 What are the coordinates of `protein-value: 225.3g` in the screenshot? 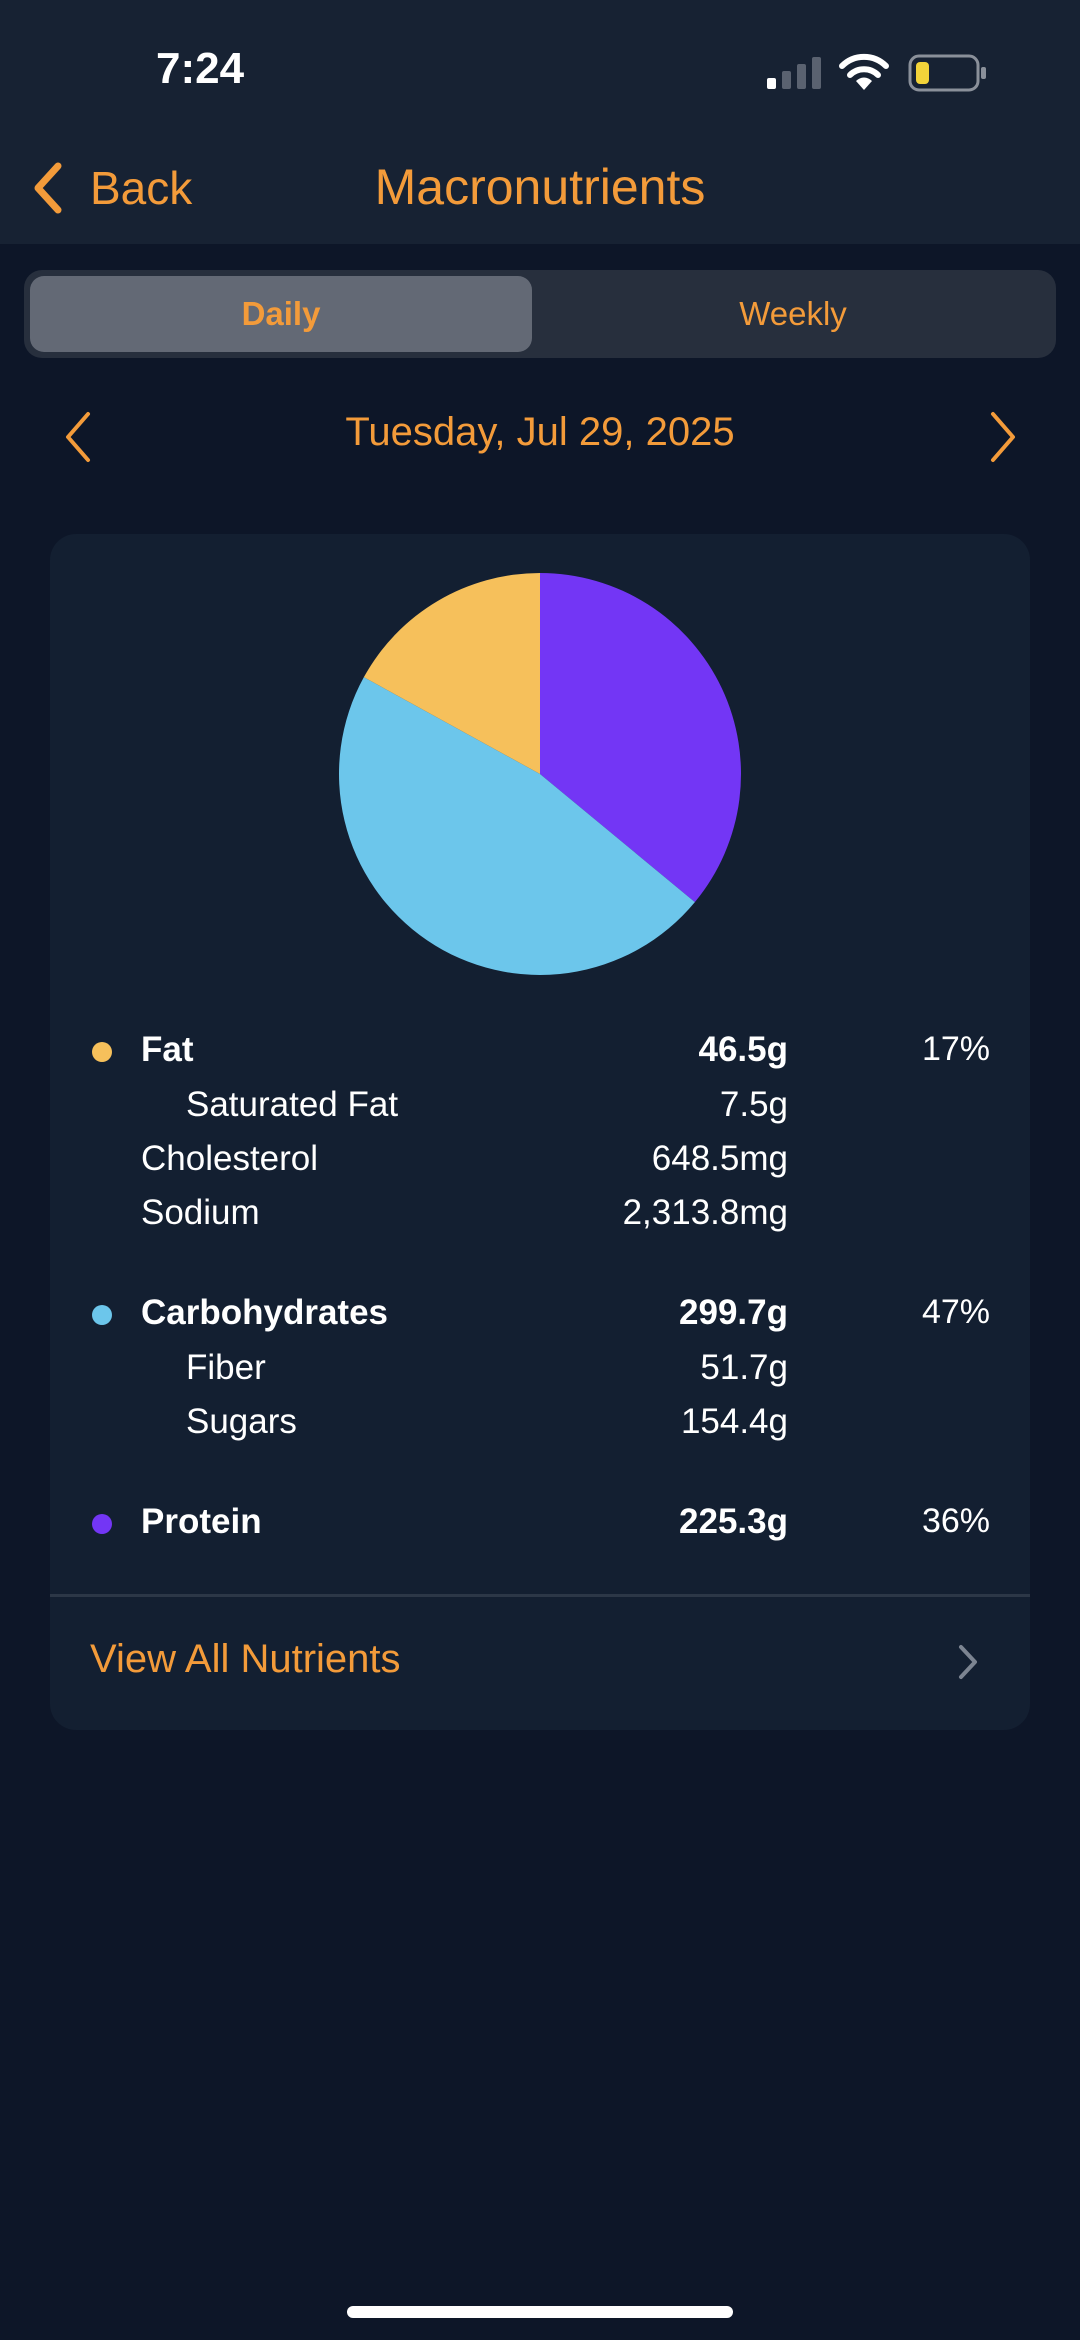 It's located at (733, 1521).